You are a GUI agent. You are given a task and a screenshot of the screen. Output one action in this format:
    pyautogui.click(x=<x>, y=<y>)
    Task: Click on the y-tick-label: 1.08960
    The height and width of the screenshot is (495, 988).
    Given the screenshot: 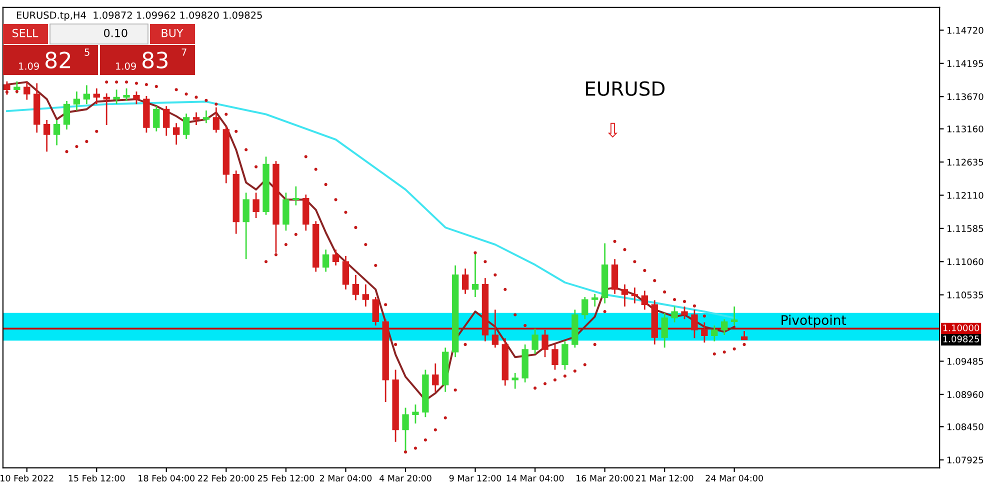 What is the action you would take?
    pyautogui.click(x=966, y=394)
    